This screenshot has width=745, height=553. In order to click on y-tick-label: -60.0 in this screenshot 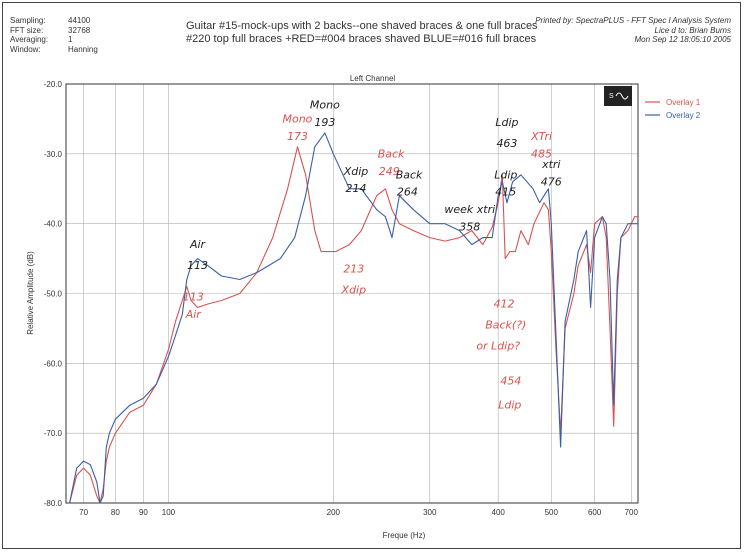, I will do `click(53, 363)`.